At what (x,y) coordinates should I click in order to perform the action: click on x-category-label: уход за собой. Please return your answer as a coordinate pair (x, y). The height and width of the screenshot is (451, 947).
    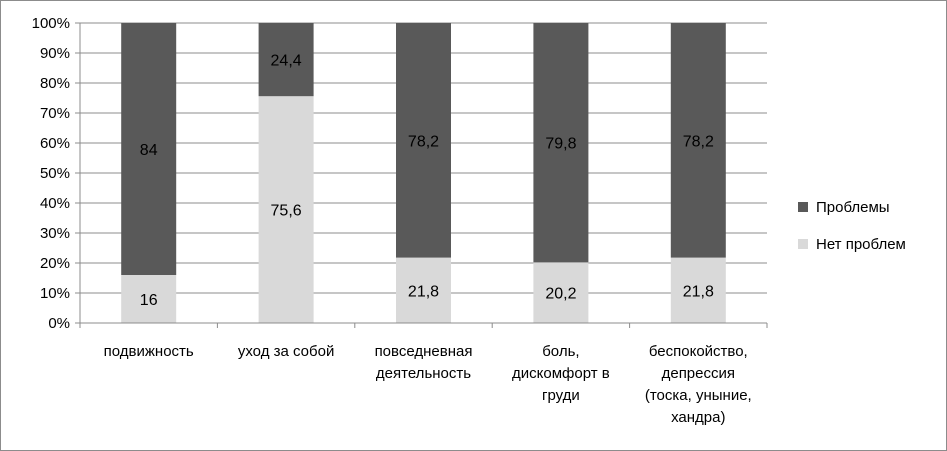
    Looking at the image, I should click on (286, 351).